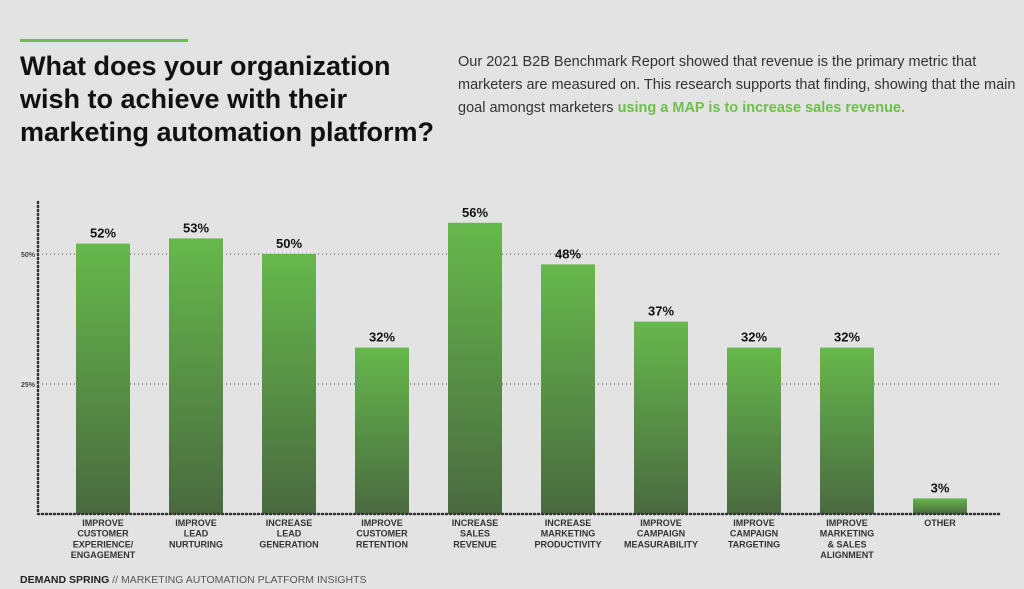 The image size is (1024, 589). I want to click on x-tick-label: GENERATION, so click(288, 544).